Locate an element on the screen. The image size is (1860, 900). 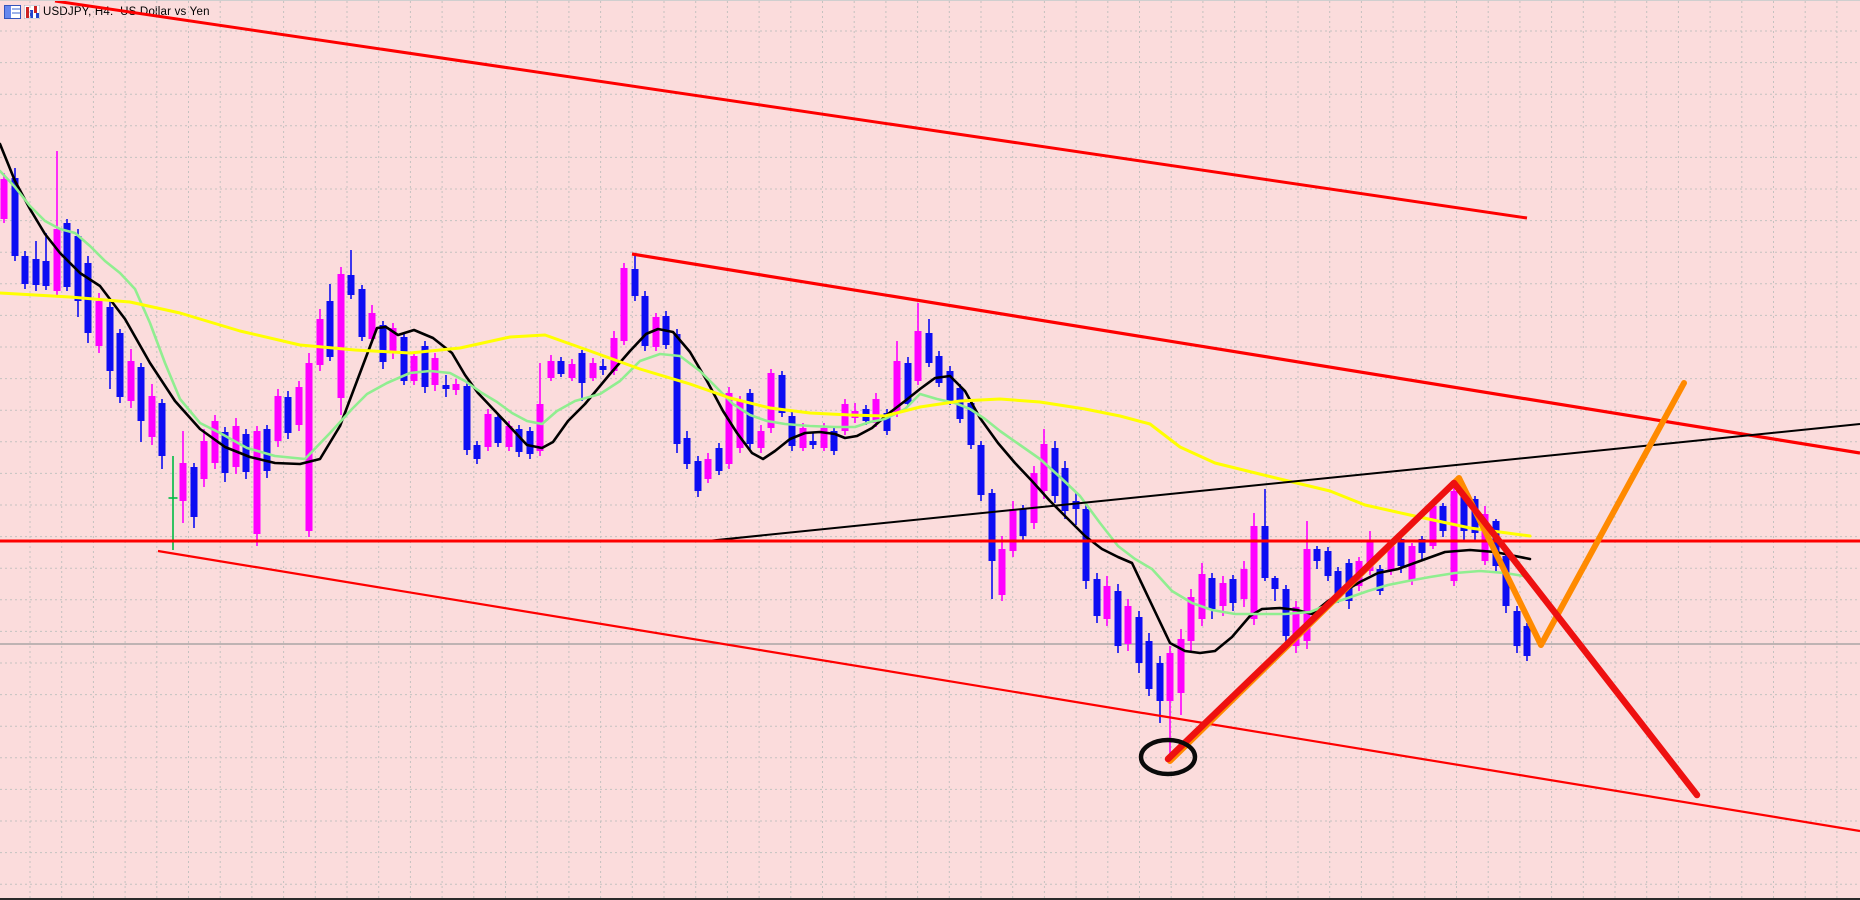
projection-arrow-red is located at coordinates (1432, 639).